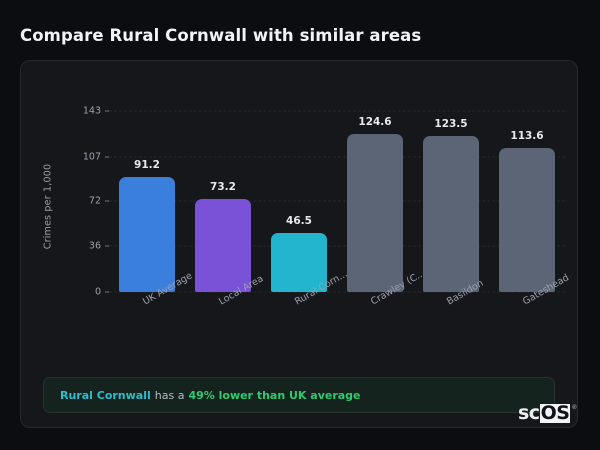 The width and height of the screenshot is (600, 450). I want to click on bar-group: 91.2 UK Average, so click(156, 184).